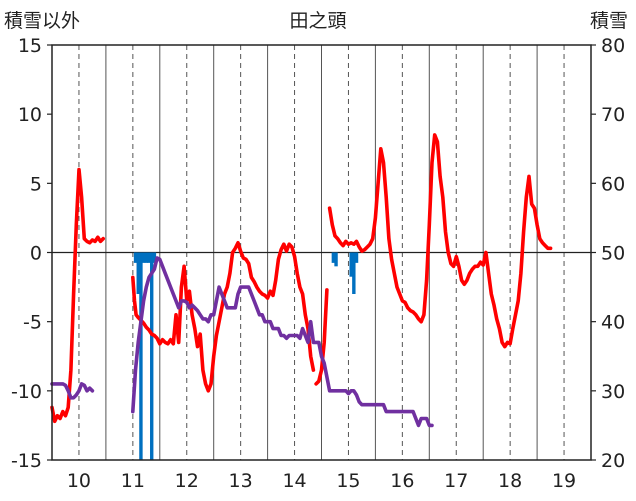  I want to click on x-tick-label: 11, so click(133, 481).